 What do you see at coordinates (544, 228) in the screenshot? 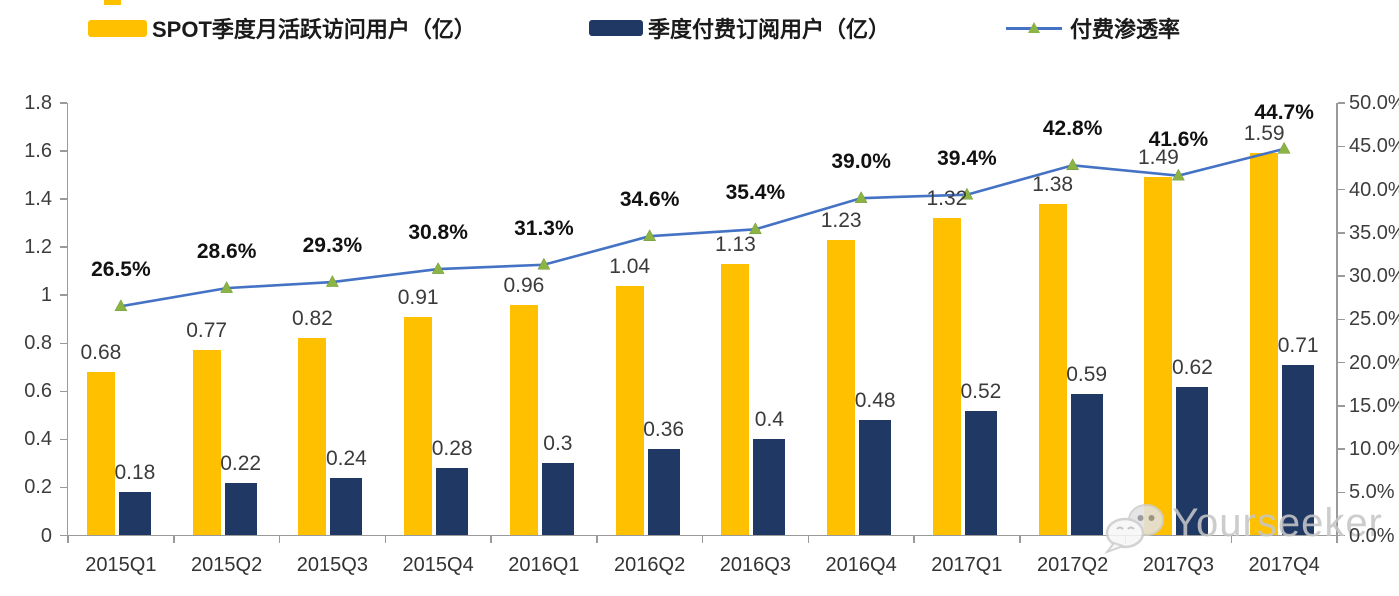
I see `penetration-value-label: 31.3%` at bounding box center [544, 228].